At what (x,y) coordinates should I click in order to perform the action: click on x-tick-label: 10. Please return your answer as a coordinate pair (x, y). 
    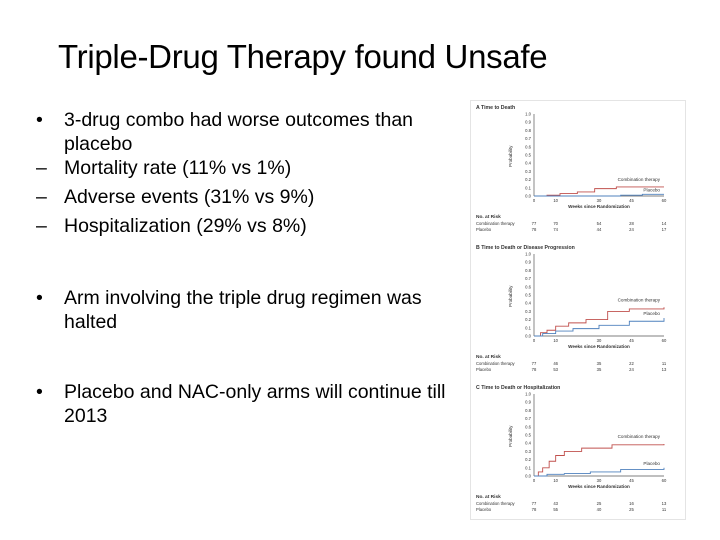
    Looking at the image, I should click on (555, 480).